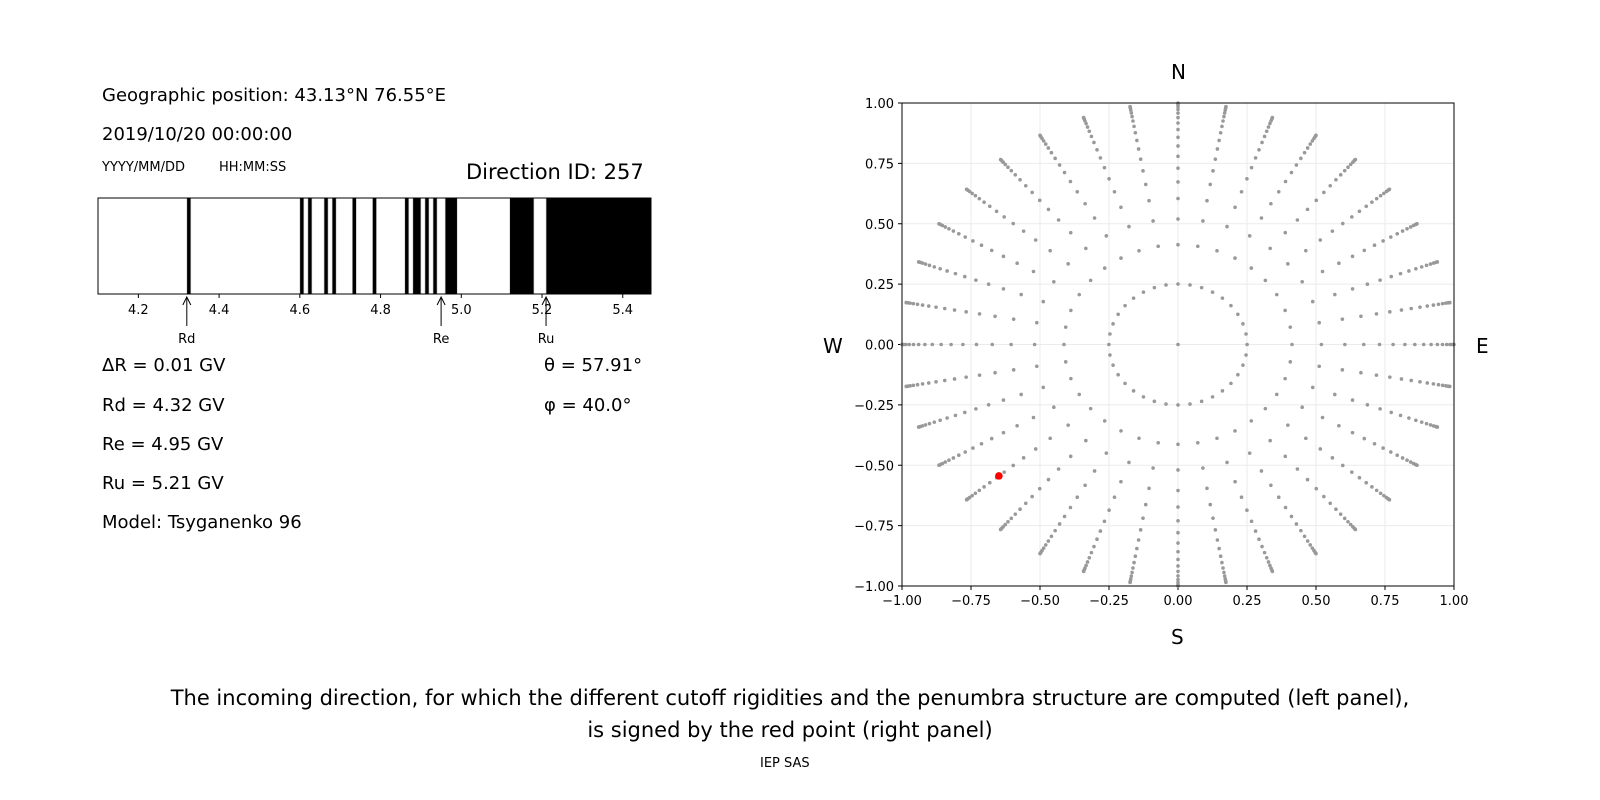 This screenshot has width=1600, height=800. I want to click on model: Model: Tsyganenko 96, so click(202, 522).